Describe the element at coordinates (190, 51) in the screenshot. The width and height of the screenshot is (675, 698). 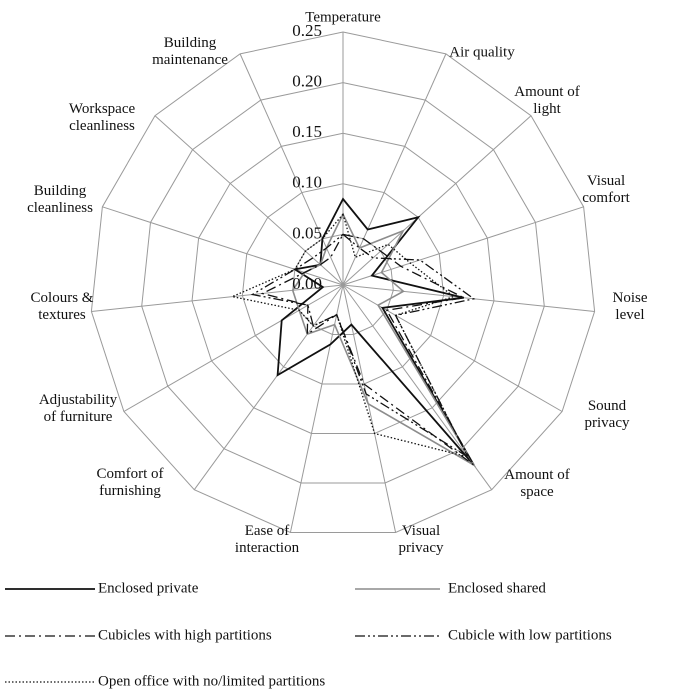
I see `category-label: Building maintenance` at that location.